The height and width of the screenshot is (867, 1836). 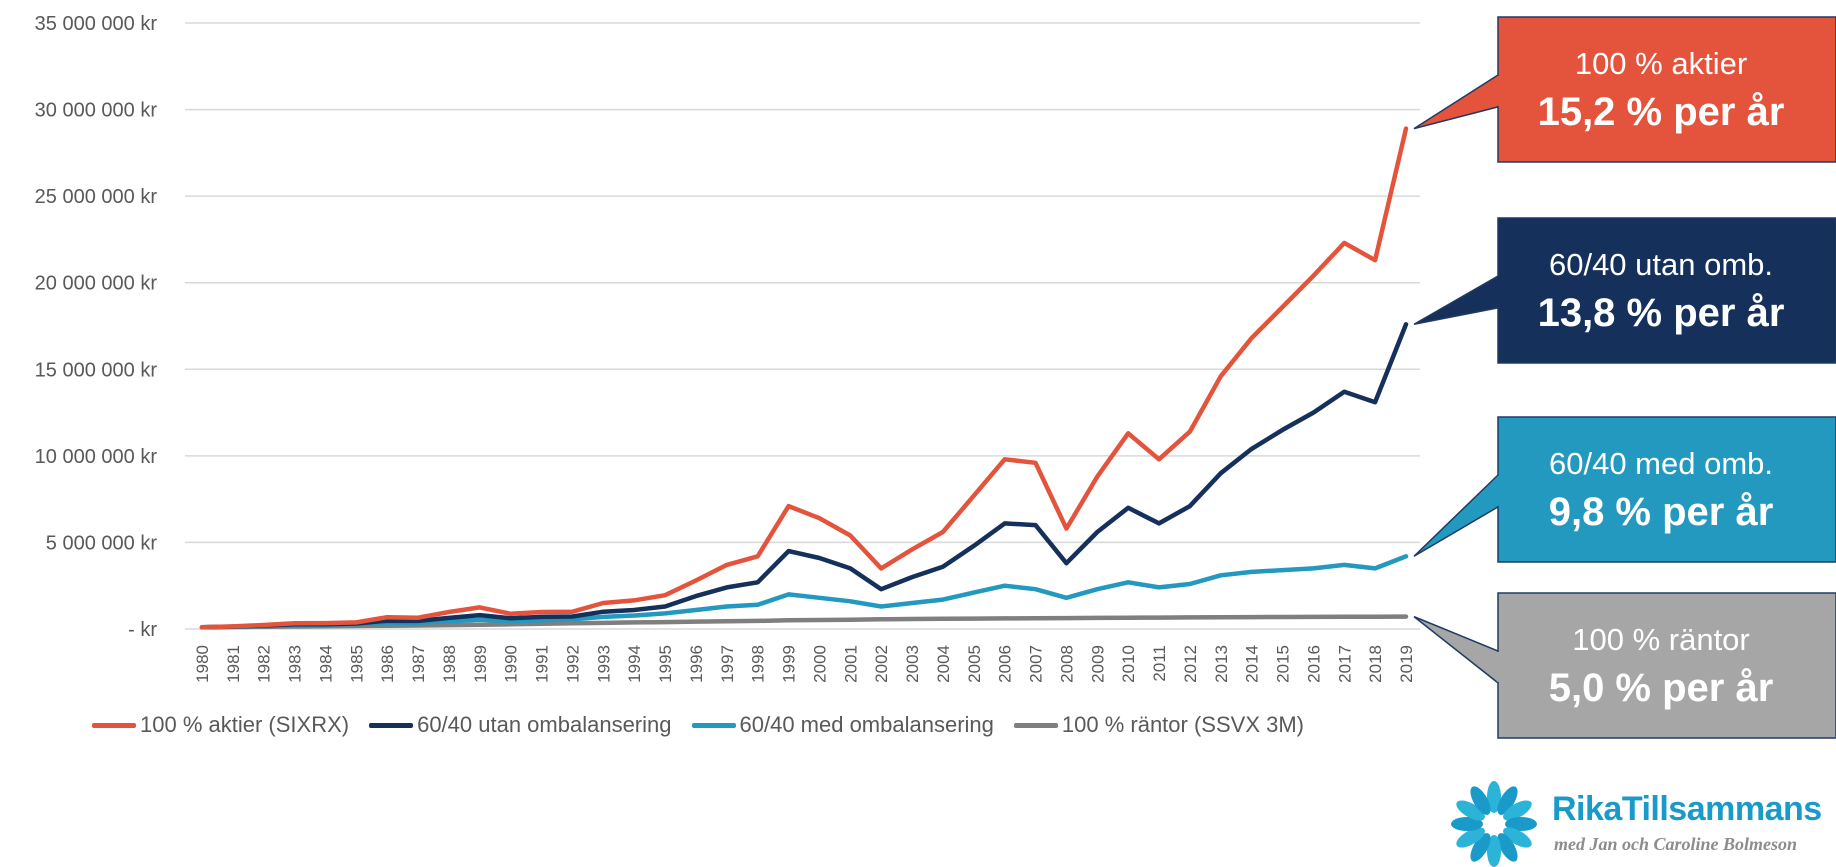 I want to click on legend-swatch-med, so click(x=713, y=725).